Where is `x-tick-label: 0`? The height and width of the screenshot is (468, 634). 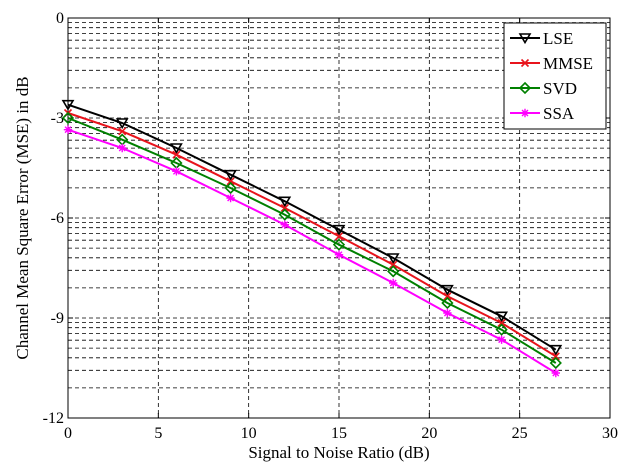 x-tick-label: 0 is located at coordinates (68, 433).